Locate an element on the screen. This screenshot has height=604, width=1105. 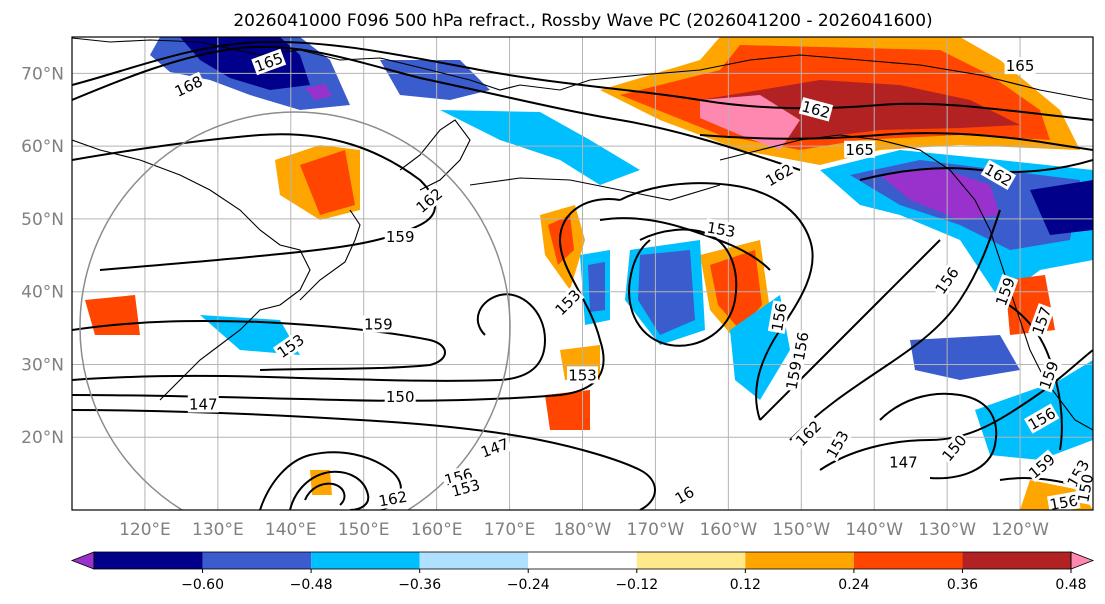
latitude-label: 50°N is located at coordinates (42, 220).